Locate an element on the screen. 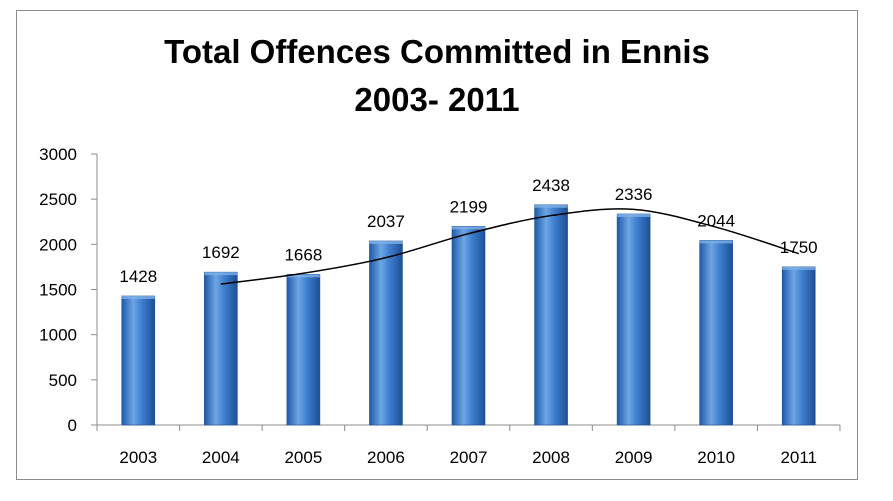 The image size is (893, 501). x-tick-label: 2005 is located at coordinates (303, 457).